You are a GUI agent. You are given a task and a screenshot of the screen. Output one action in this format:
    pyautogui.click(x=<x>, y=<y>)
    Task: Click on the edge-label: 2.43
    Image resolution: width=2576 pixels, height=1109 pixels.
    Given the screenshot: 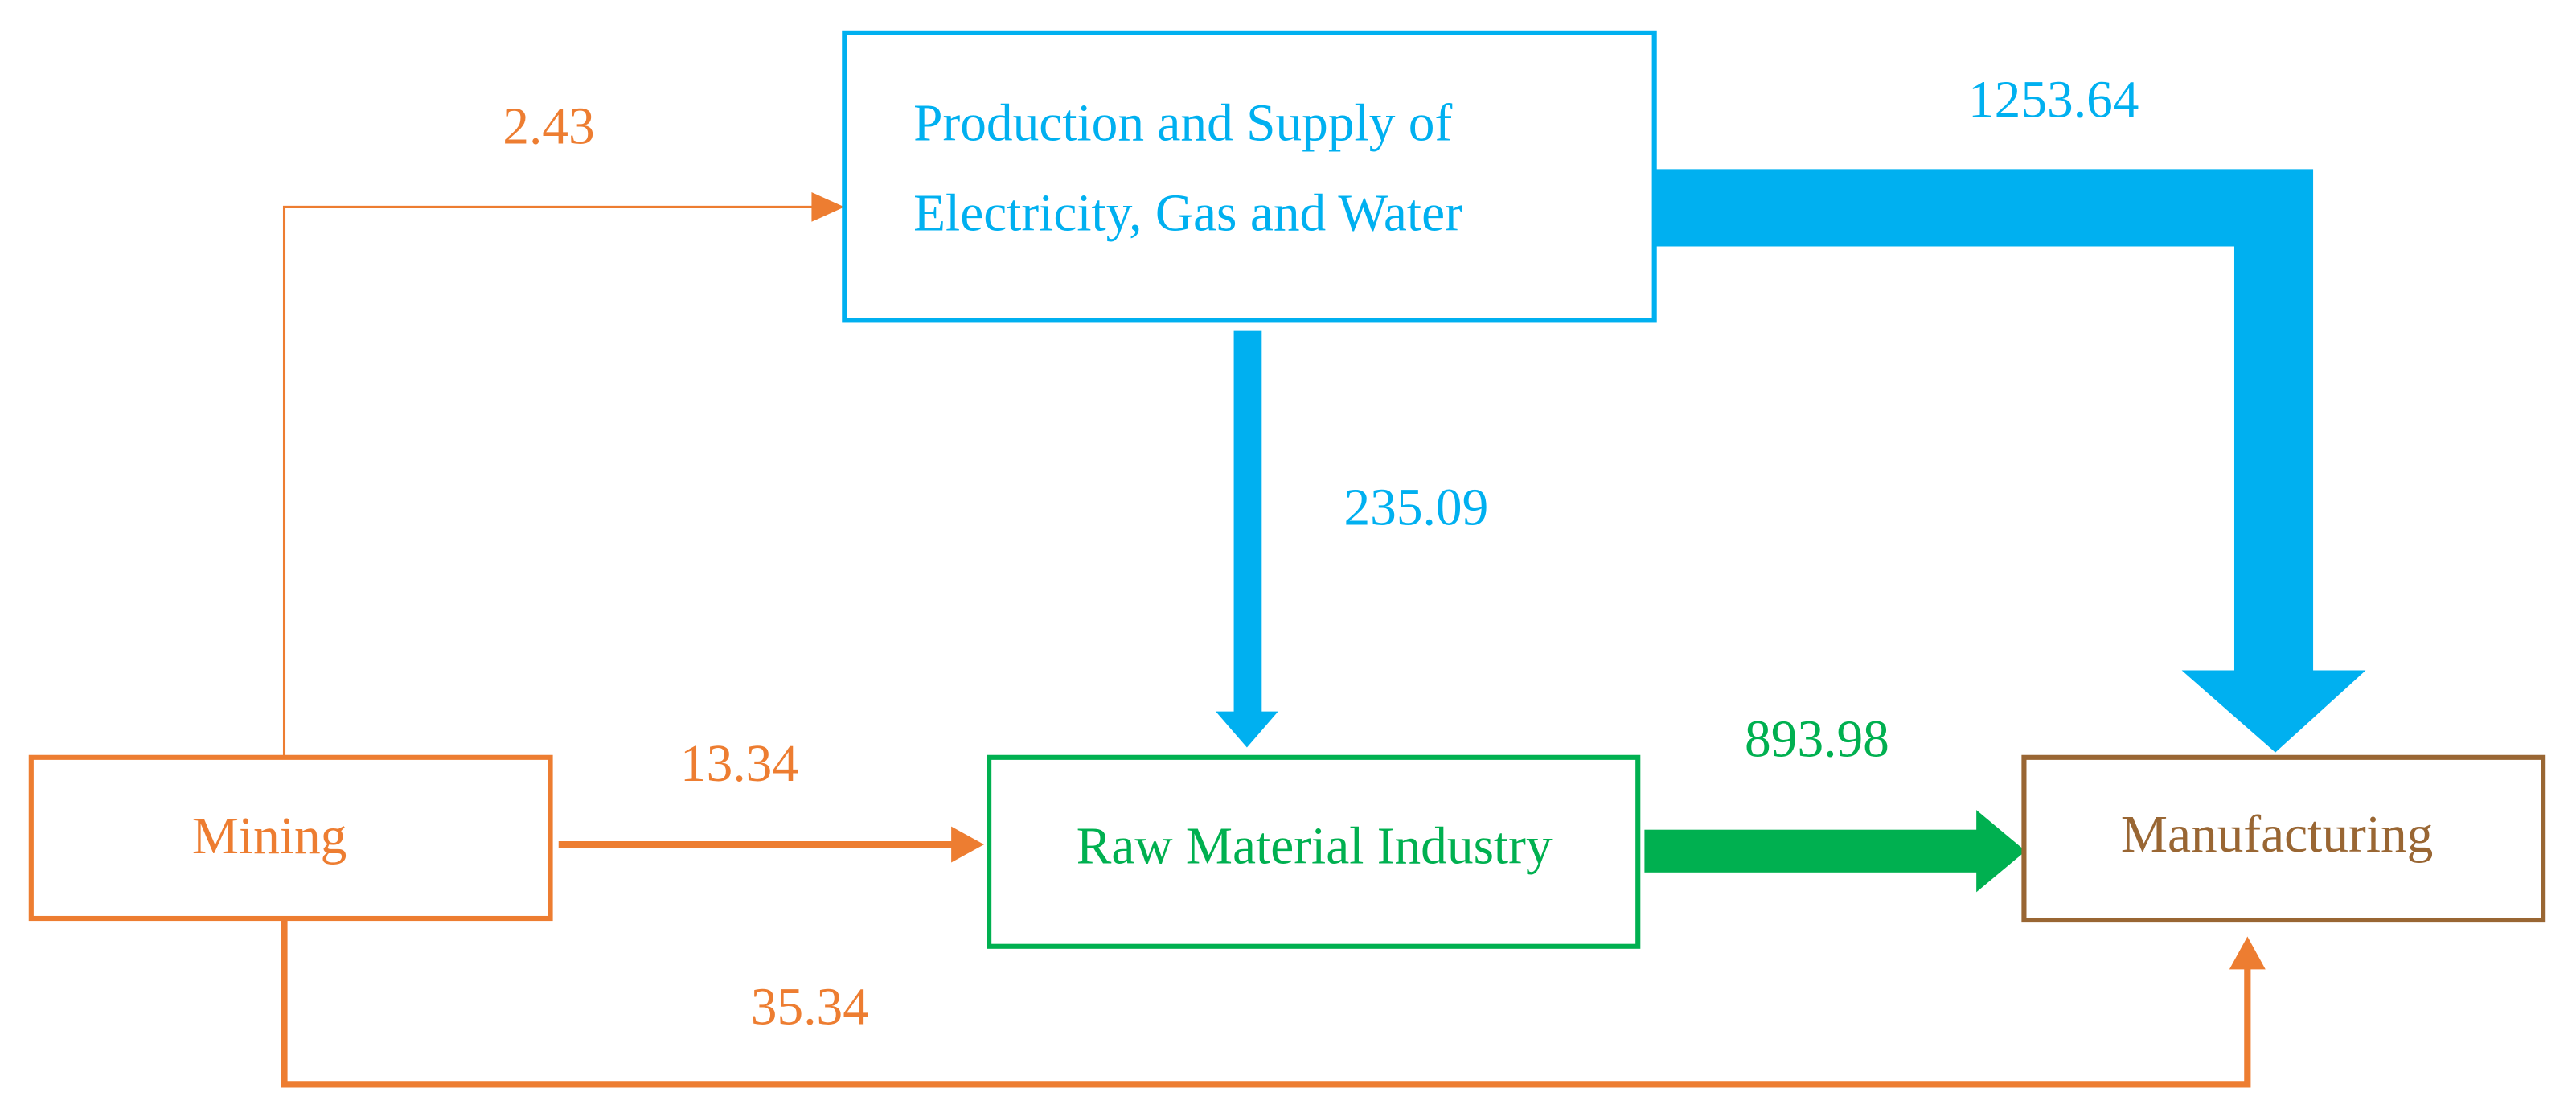 What is the action you would take?
    pyautogui.click(x=548, y=126)
    